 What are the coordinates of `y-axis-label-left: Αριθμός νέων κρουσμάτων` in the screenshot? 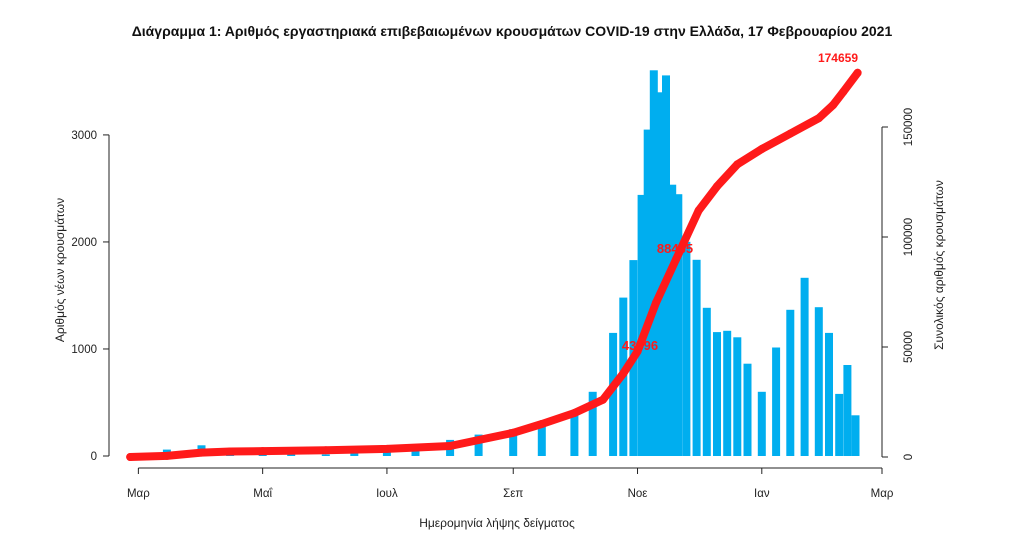 It's located at (60, 270).